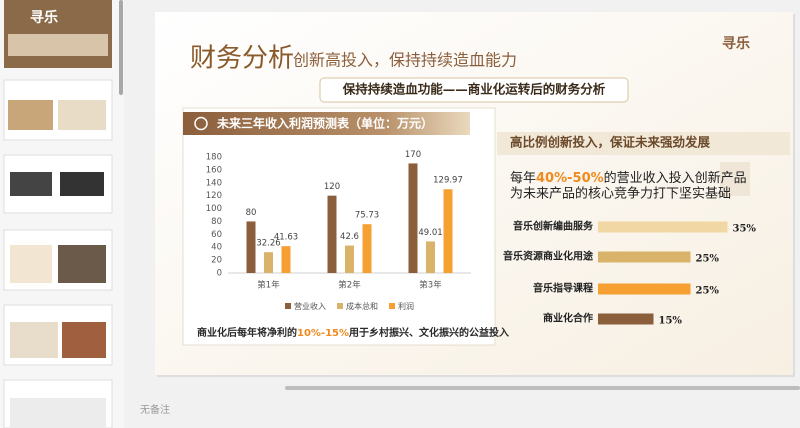  What do you see at coordinates (121, 47) in the screenshot?
I see `sidebar-scrollbar` at bounding box center [121, 47].